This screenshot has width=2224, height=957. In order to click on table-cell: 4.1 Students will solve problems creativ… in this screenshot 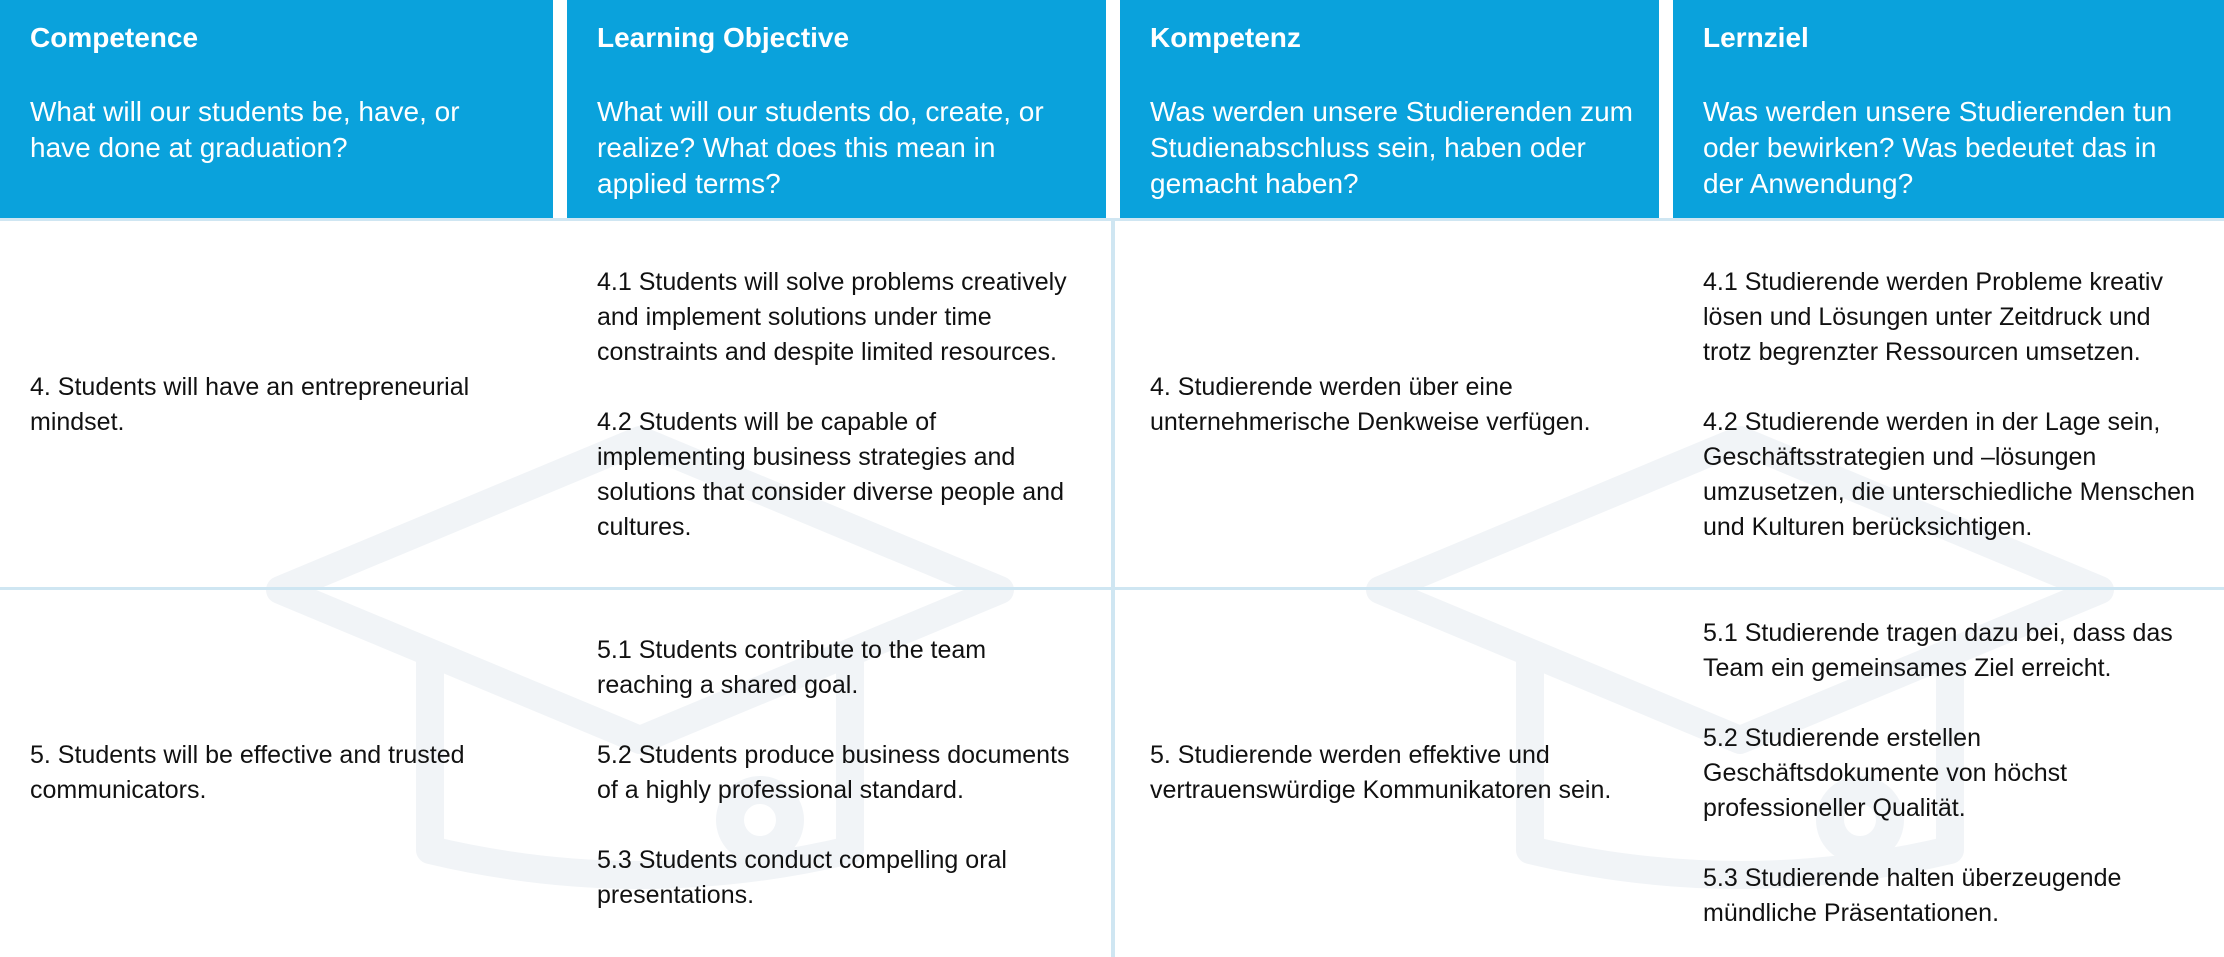, I will do `click(836, 404)`.